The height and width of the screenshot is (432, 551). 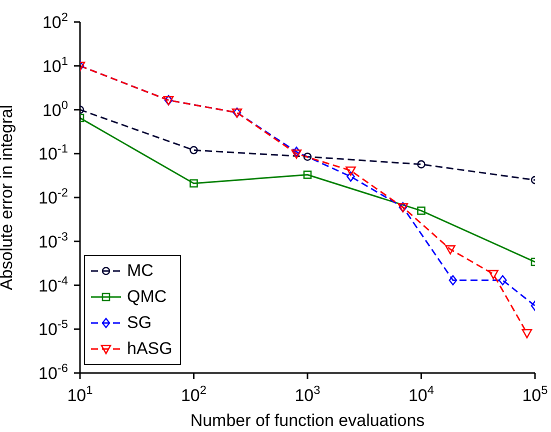 What do you see at coordinates (535, 394) in the screenshot?
I see `x-tick-label: 10$^{5}$` at bounding box center [535, 394].